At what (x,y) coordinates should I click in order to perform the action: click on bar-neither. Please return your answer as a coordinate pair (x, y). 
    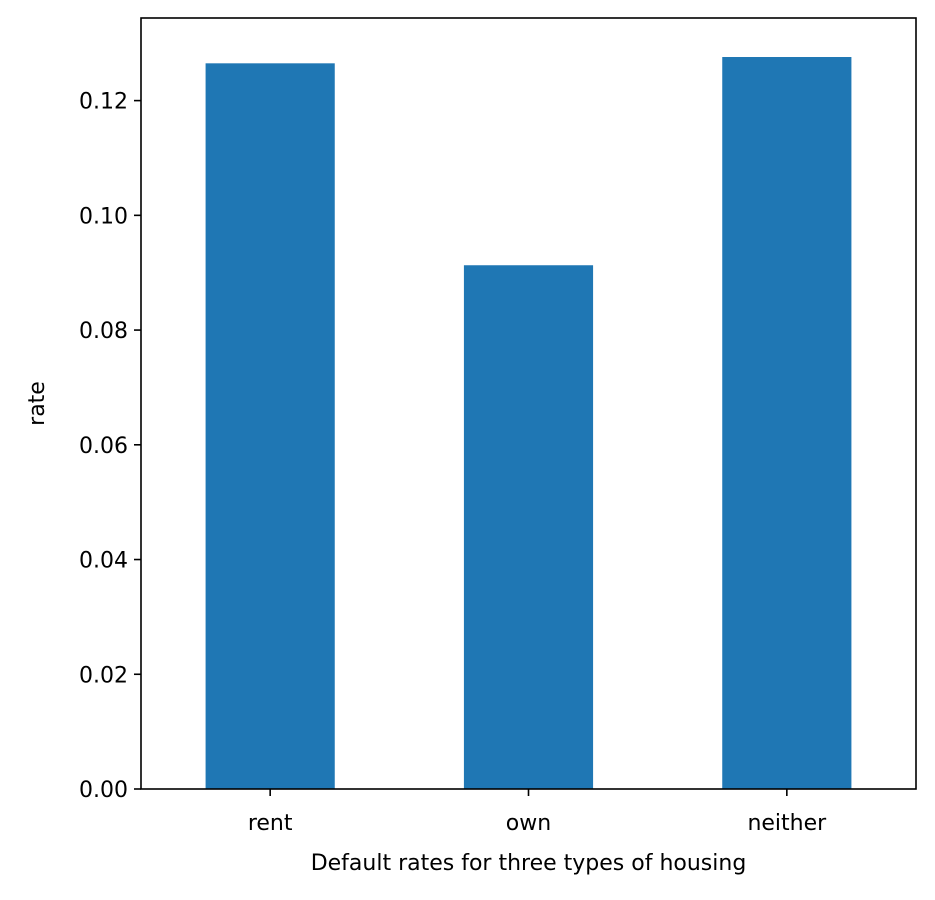
    Looking at the image, I should click on (787, 423).